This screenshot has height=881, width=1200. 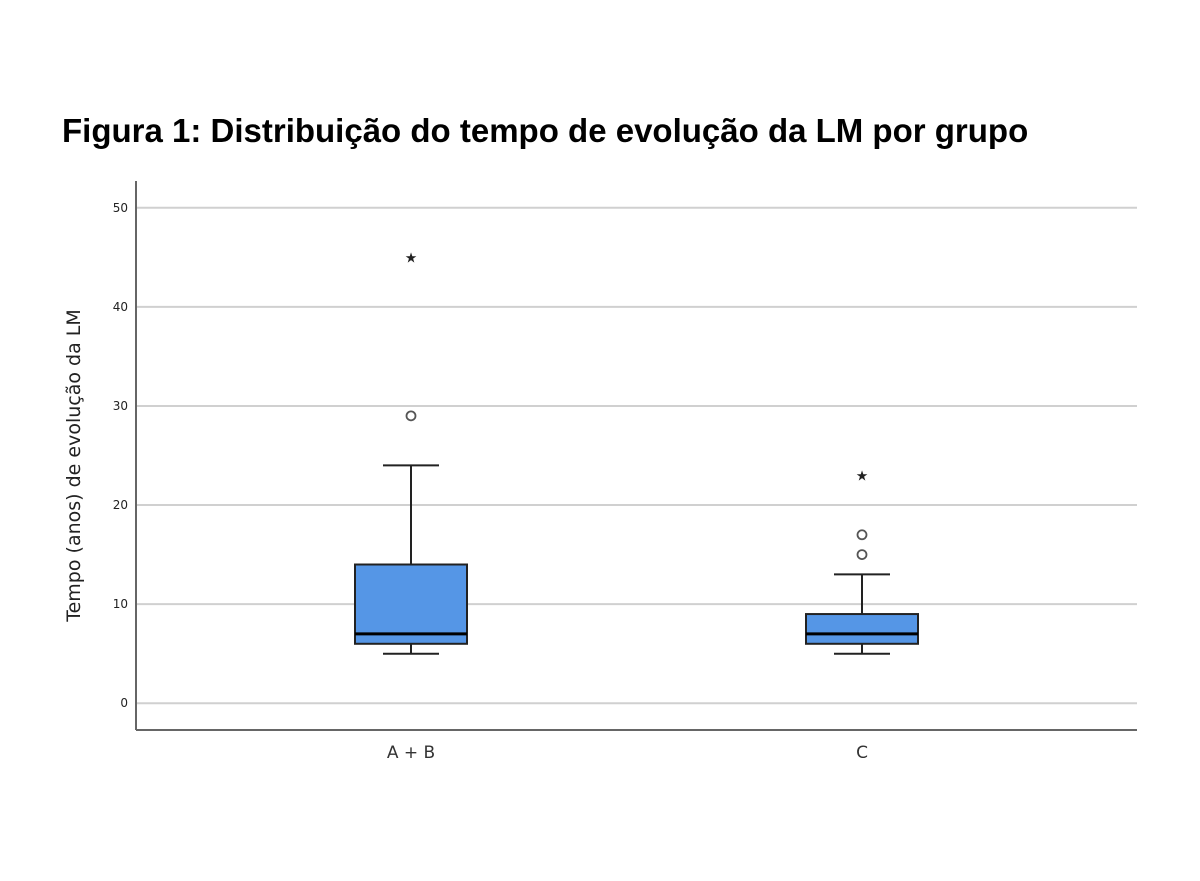 I want to click on y-tick-label: 10, so click(x=120, y=604).